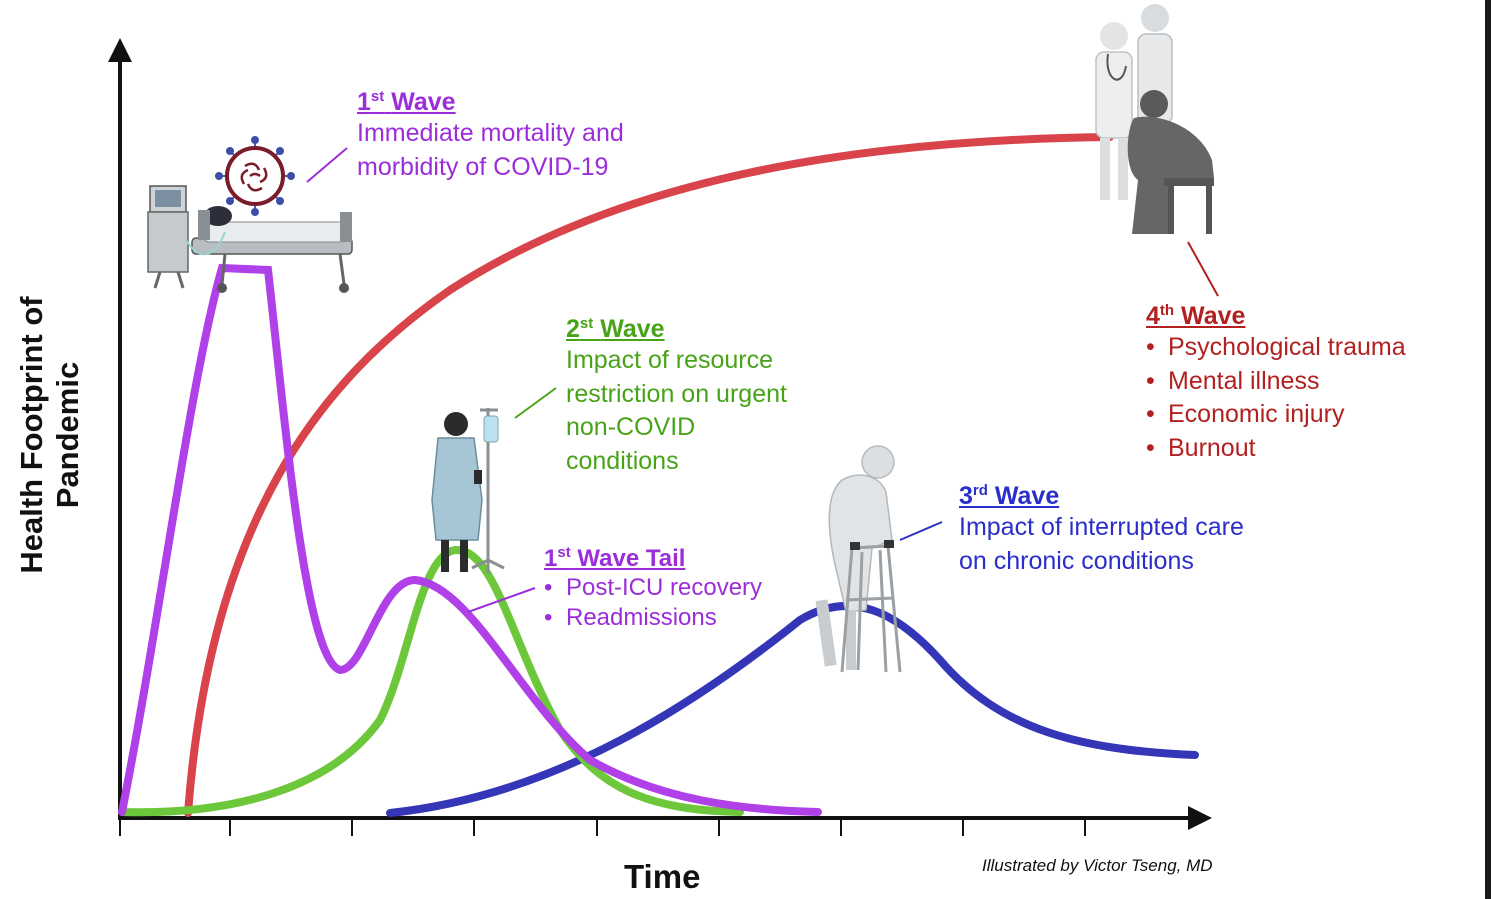  I want to click on y-axis-label-line1: Health Footprint of, so click(31, 435).